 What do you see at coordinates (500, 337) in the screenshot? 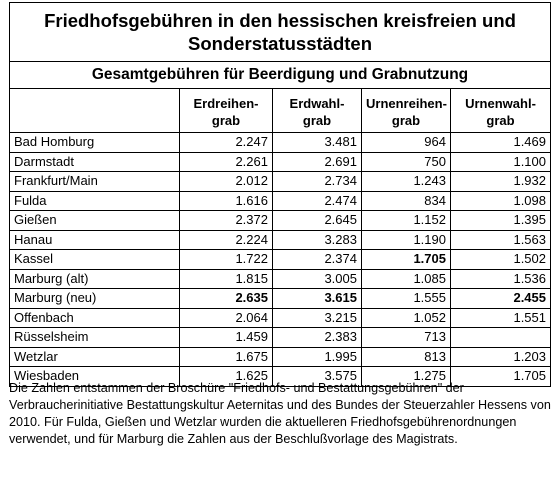
I see `fee-cell` at bounding box center [500, 337].